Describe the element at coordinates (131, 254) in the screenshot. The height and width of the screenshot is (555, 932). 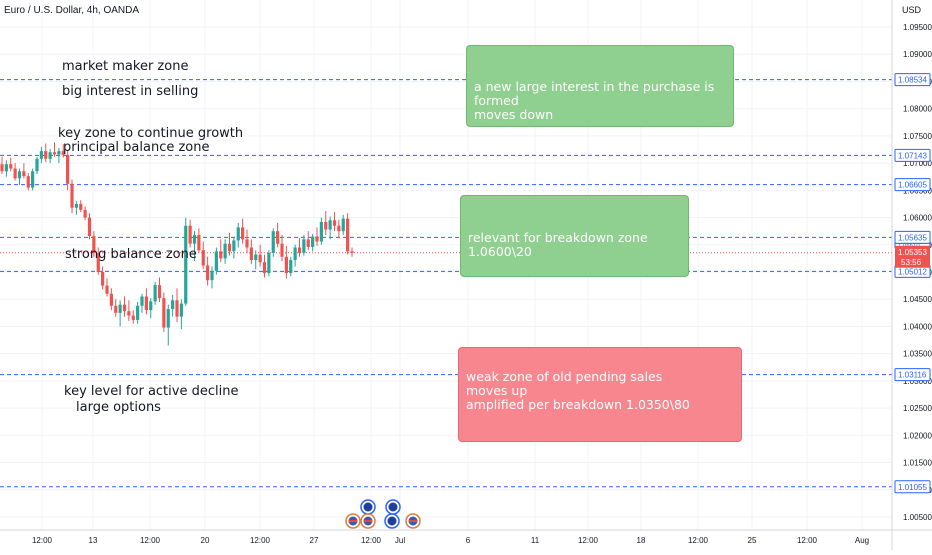
I see `note-strong-balance: strong balance zone` at that location.